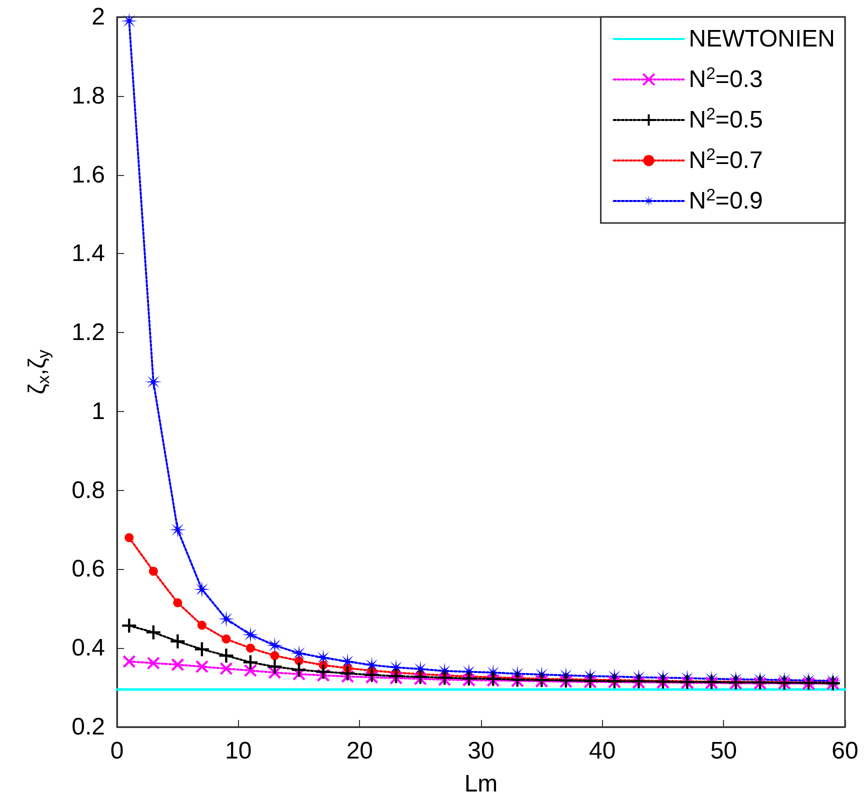 This screenshot has height=806, width=865. Describe the element at coordinates (98, 411) in the screenshot. I see `y-tick-label: 1` at that location.